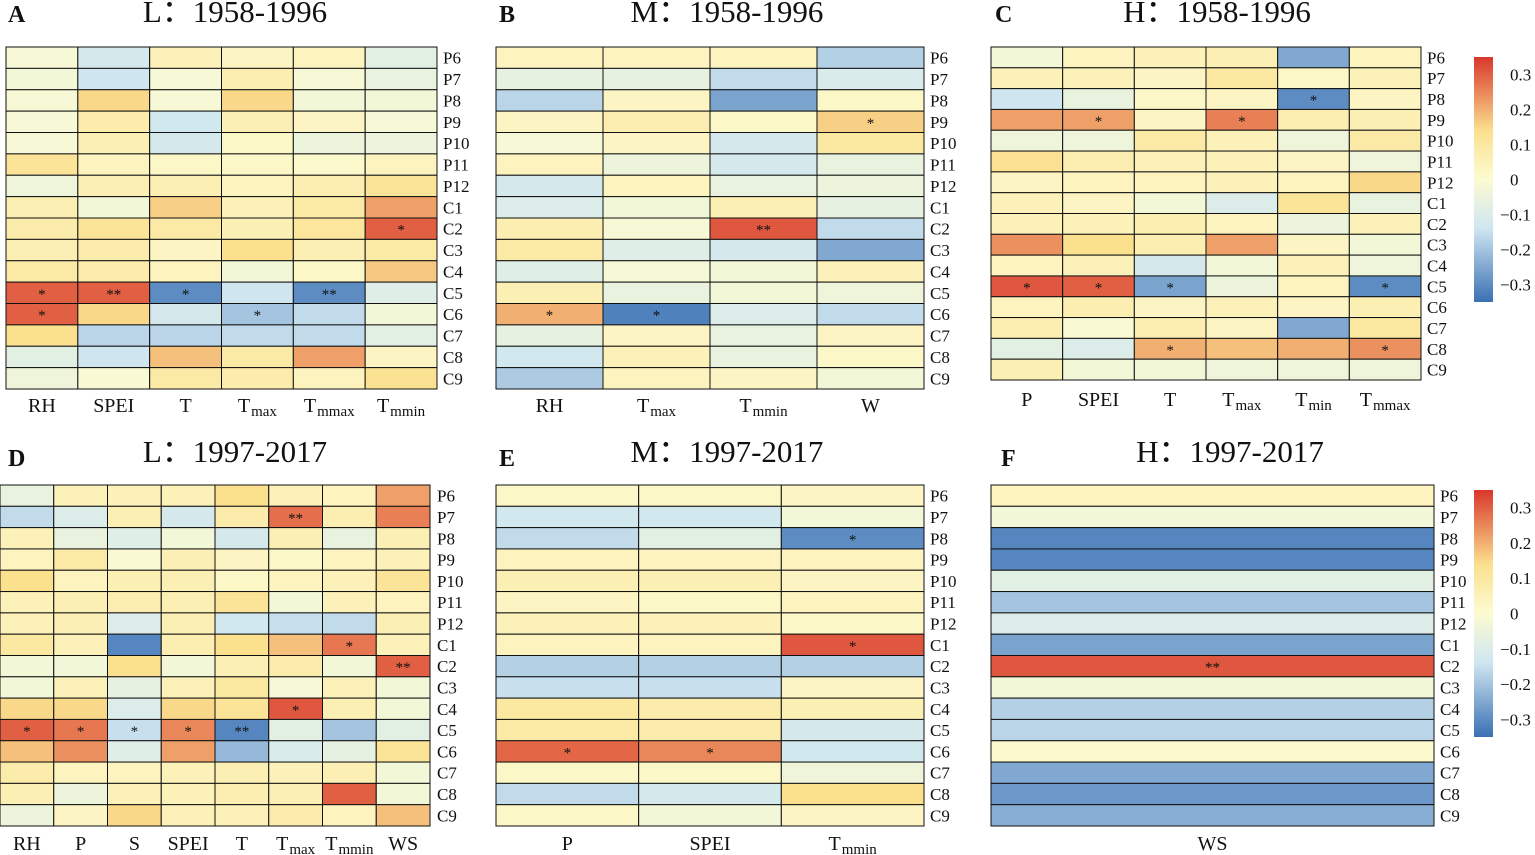 The height and width of the screenshot is (855, 1535). Describe the element at coordinates (403, 844) in the screenshot. I see `column-label: WS` at that location.